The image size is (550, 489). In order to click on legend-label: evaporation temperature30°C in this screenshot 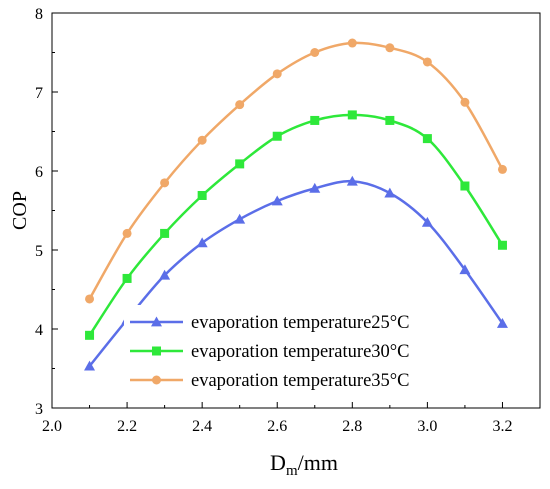, I will do `click(300, 352)`.